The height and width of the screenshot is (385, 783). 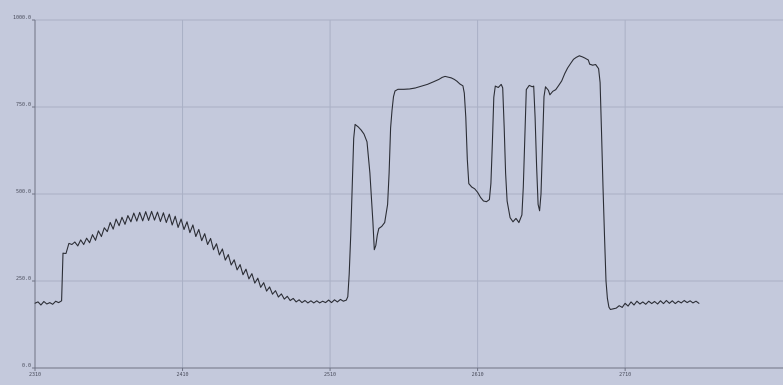 I want to click on y-tick-label: 1000.0, so click(x=22, y=18).